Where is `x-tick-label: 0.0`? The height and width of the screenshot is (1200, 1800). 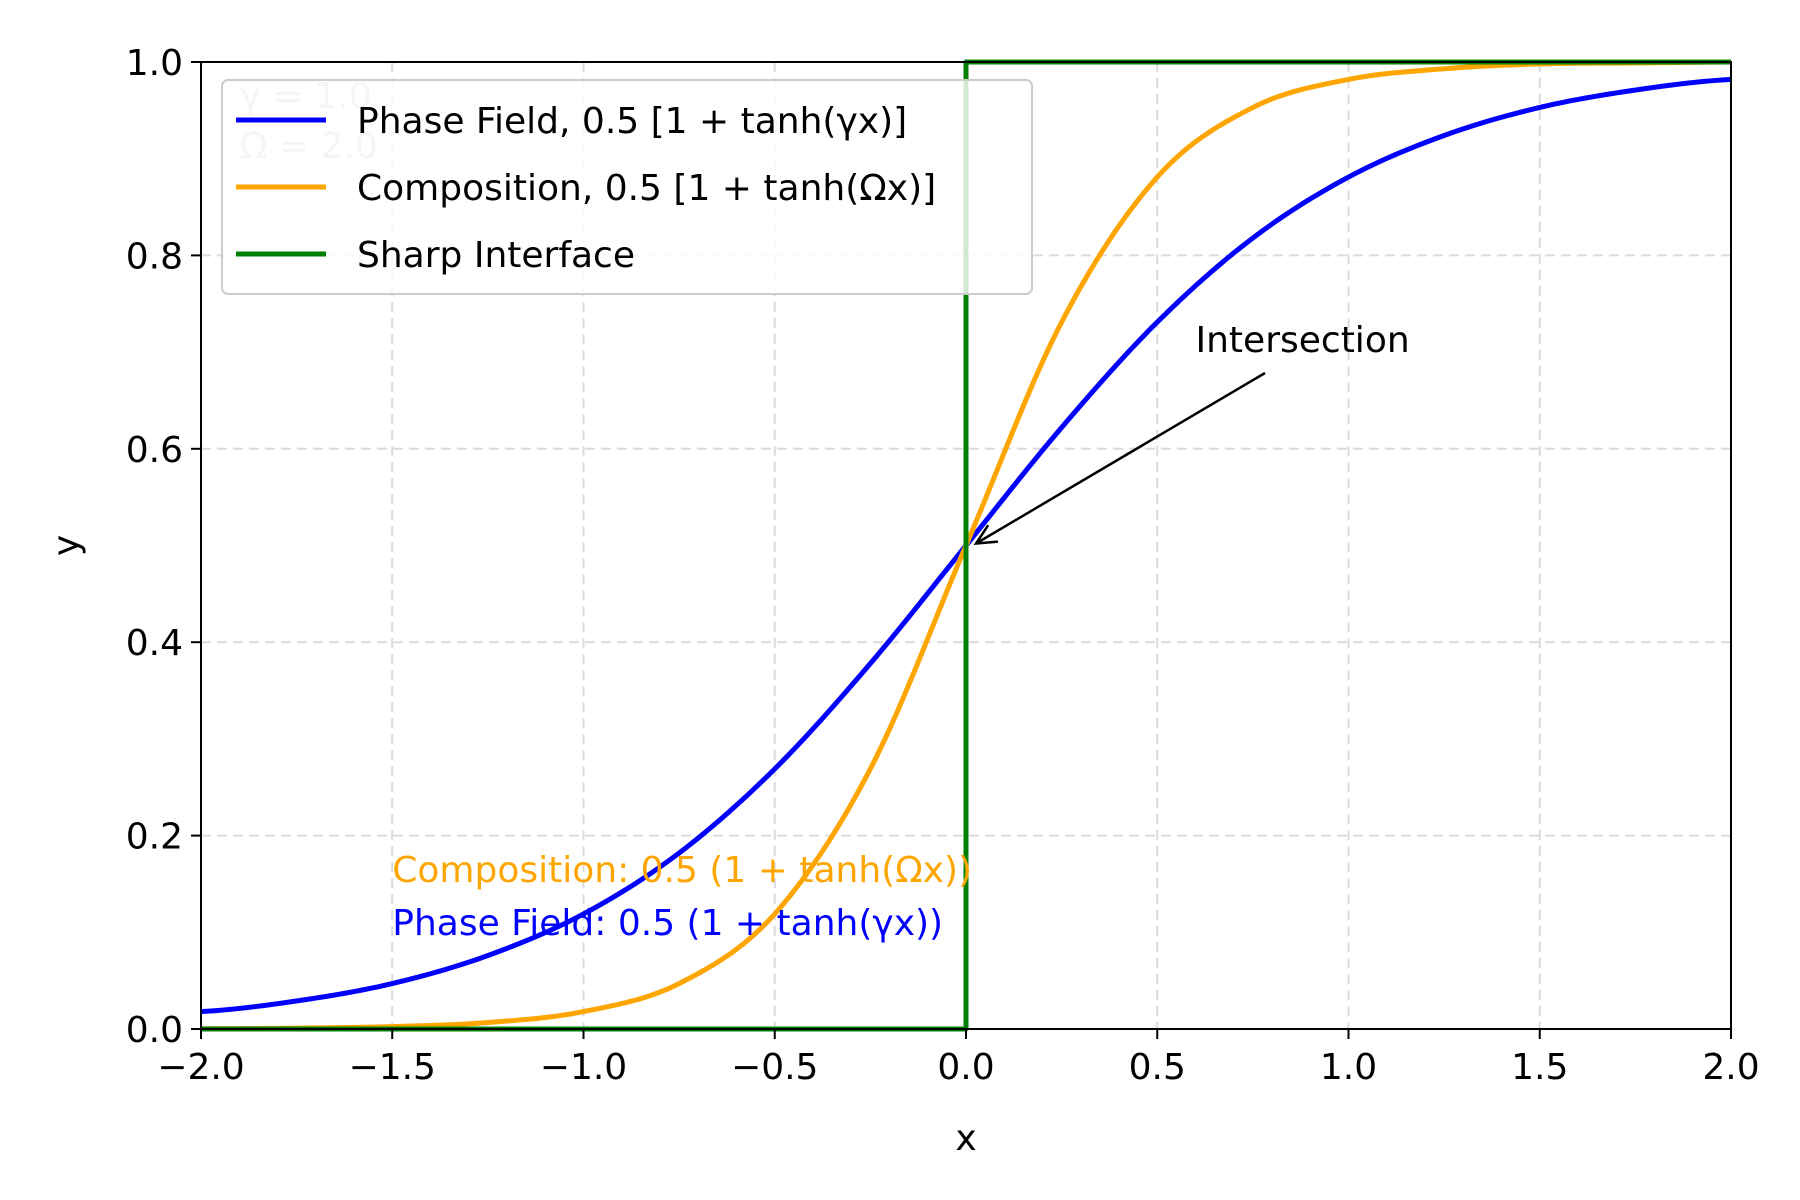 x-tick-label: 0.0 is located at coordinates (965, 1067).